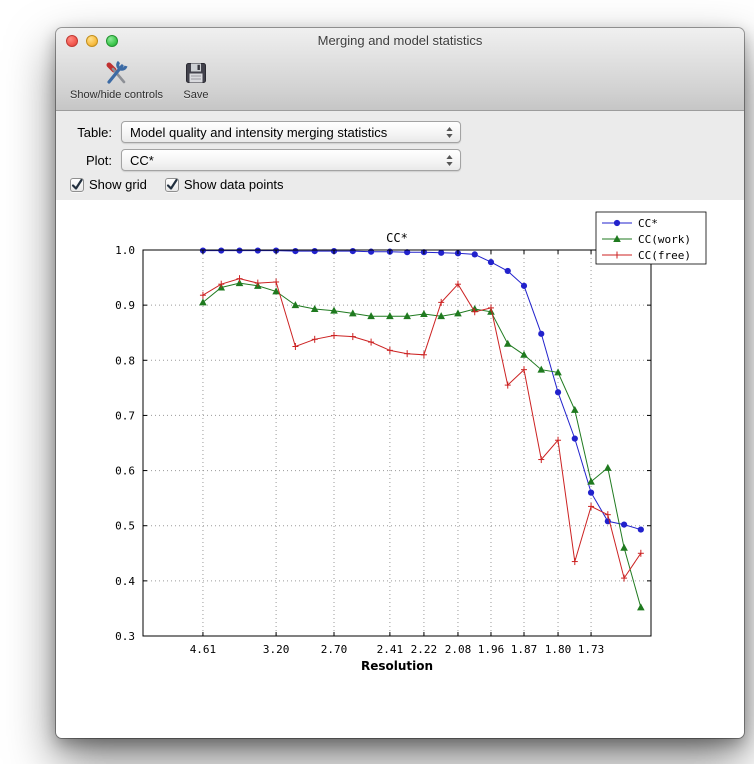  What do you see at coordinates (125, 636) in the screenshot?
I see `svg-text: 0.3` at bounding box center [125, 636].